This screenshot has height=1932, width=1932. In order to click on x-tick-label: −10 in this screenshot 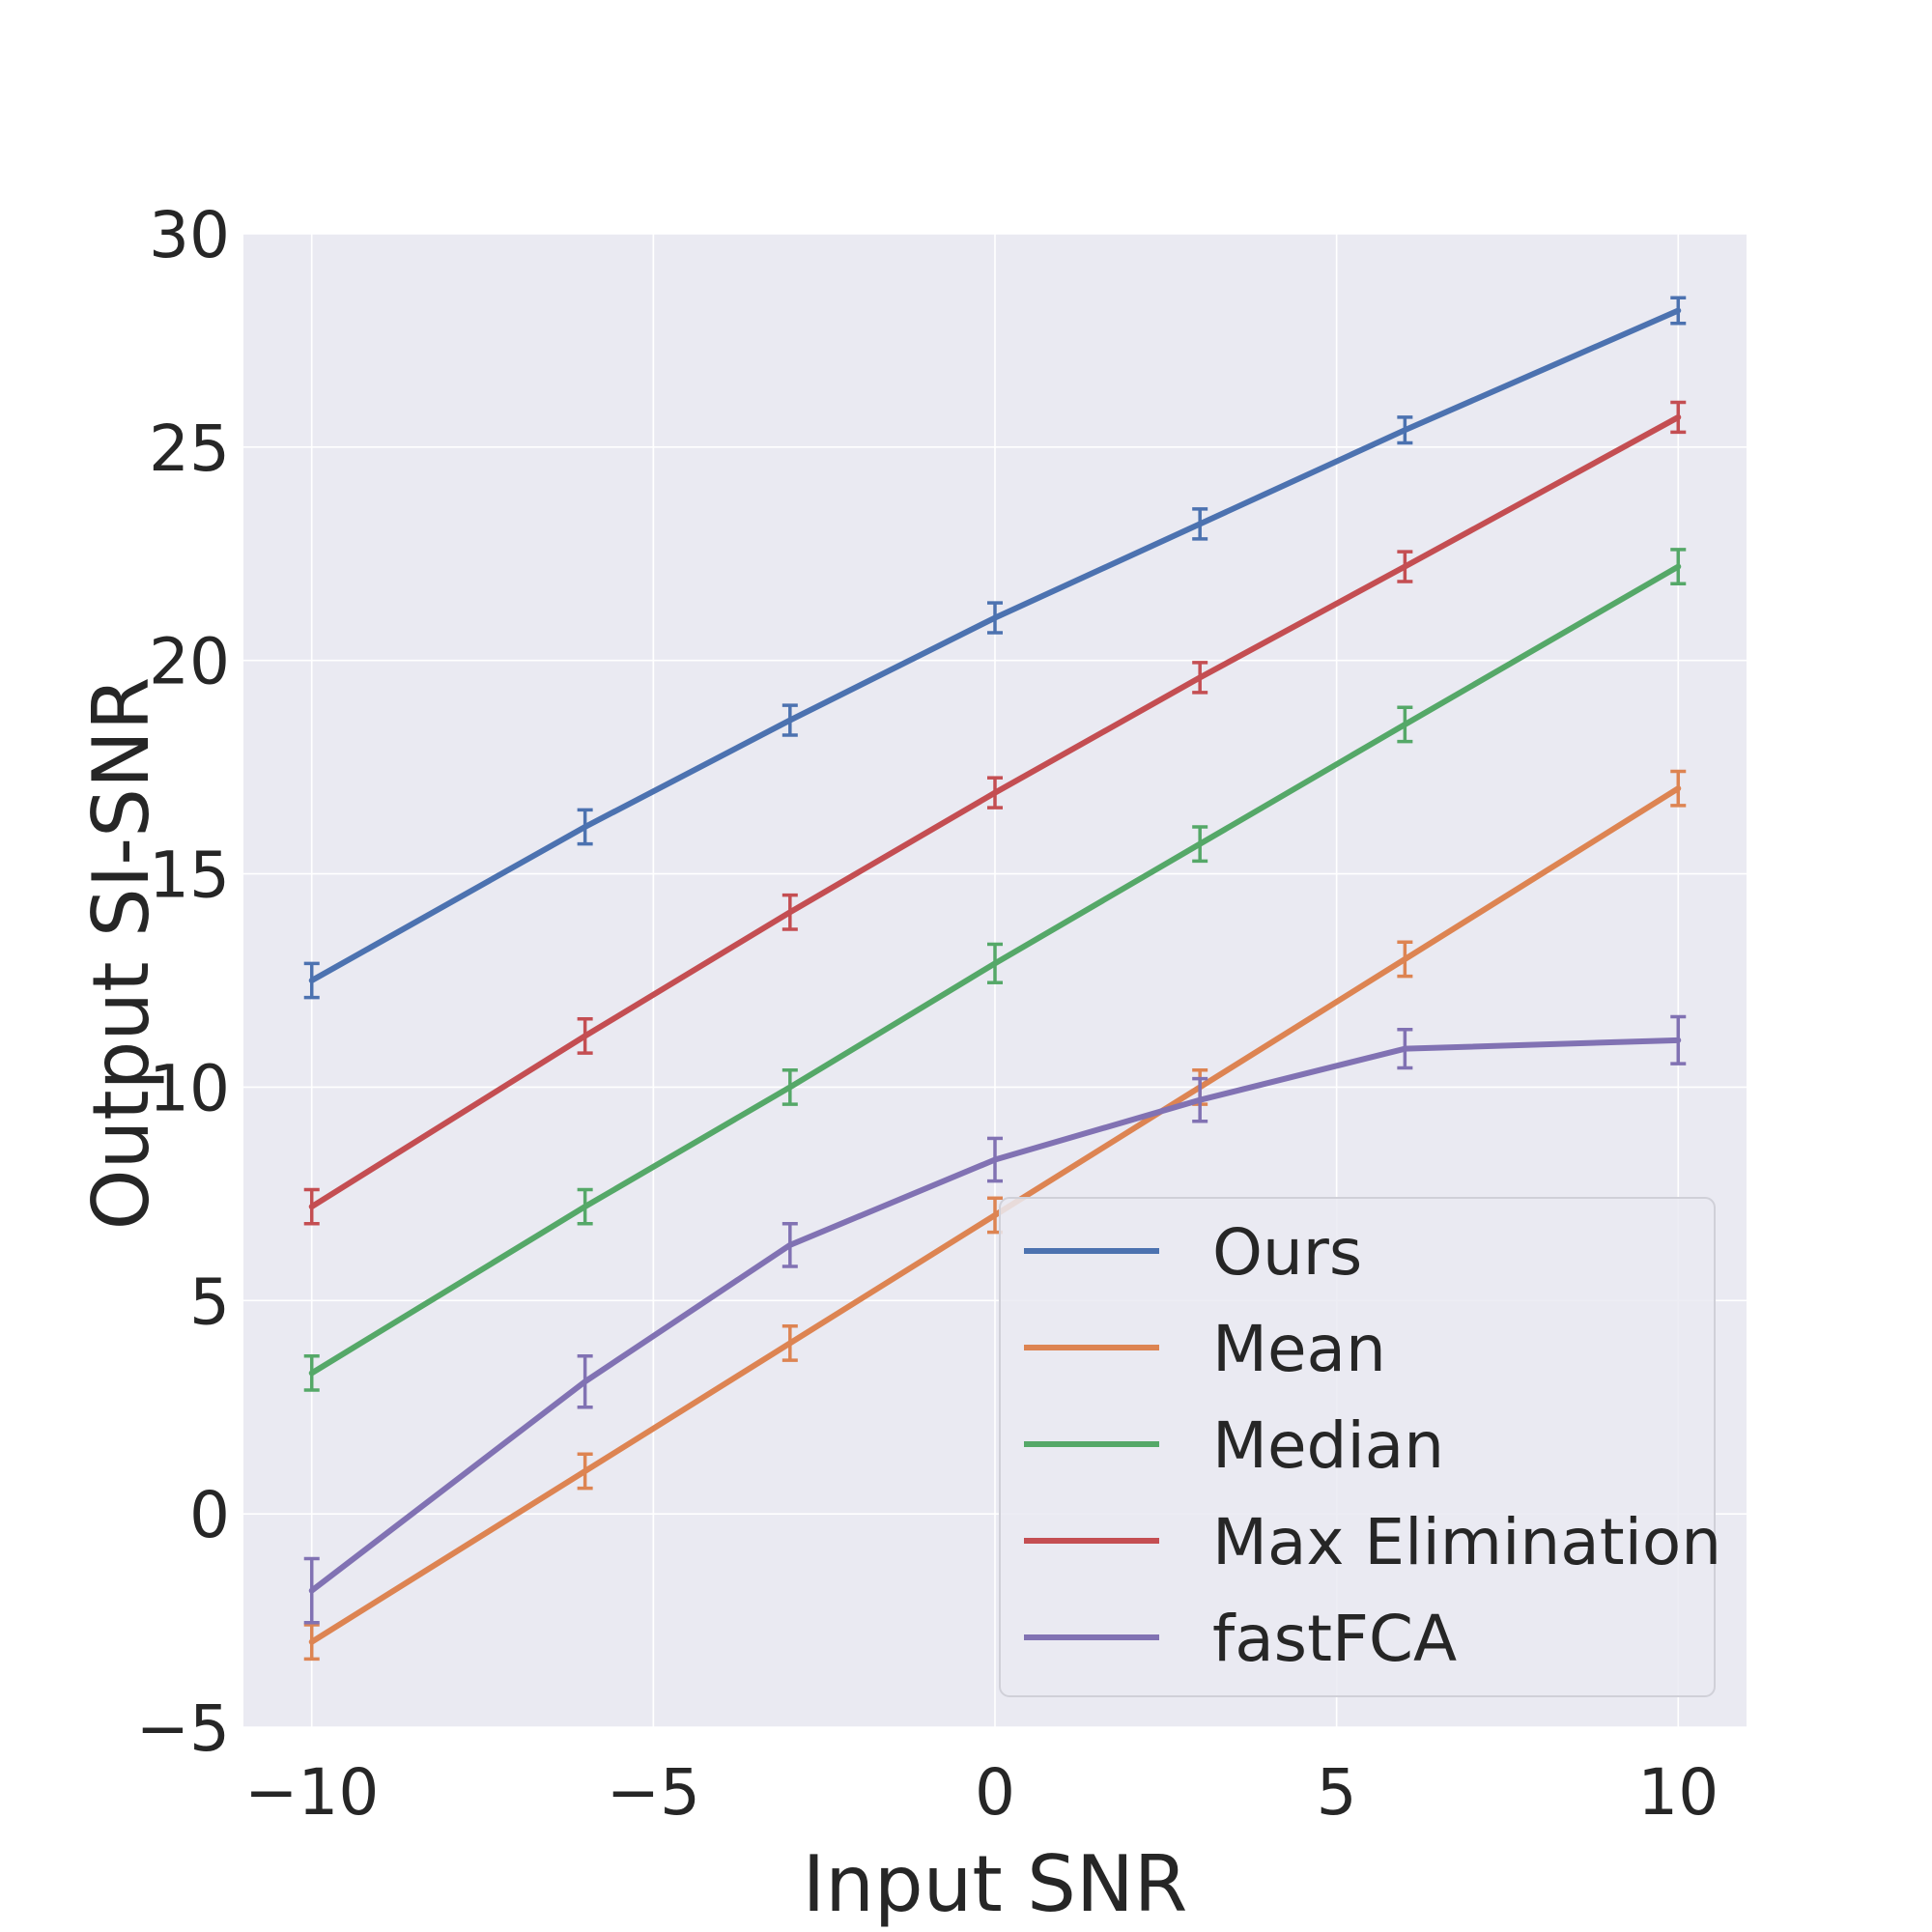, I will do `click(311, 1792)`.